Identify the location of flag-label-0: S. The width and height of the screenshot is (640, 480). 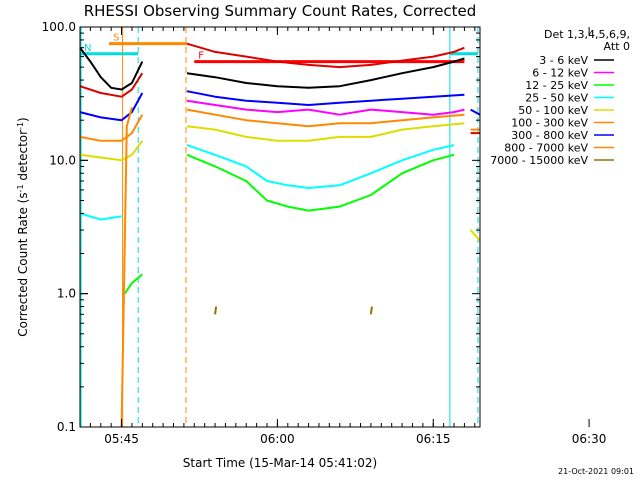
(116, 38).